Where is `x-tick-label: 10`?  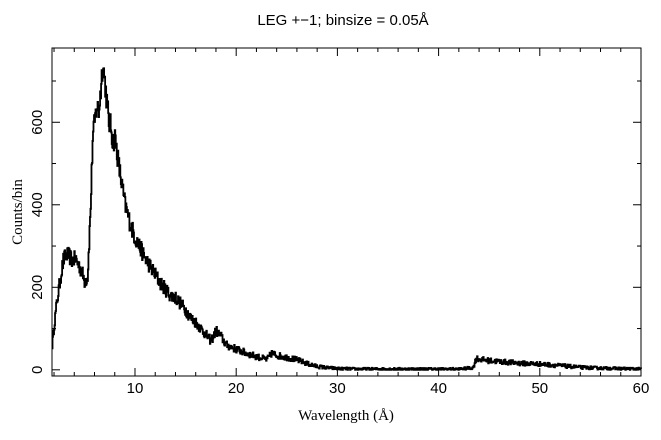
x-tick-label: 10 is located at coordinates (135, 388).